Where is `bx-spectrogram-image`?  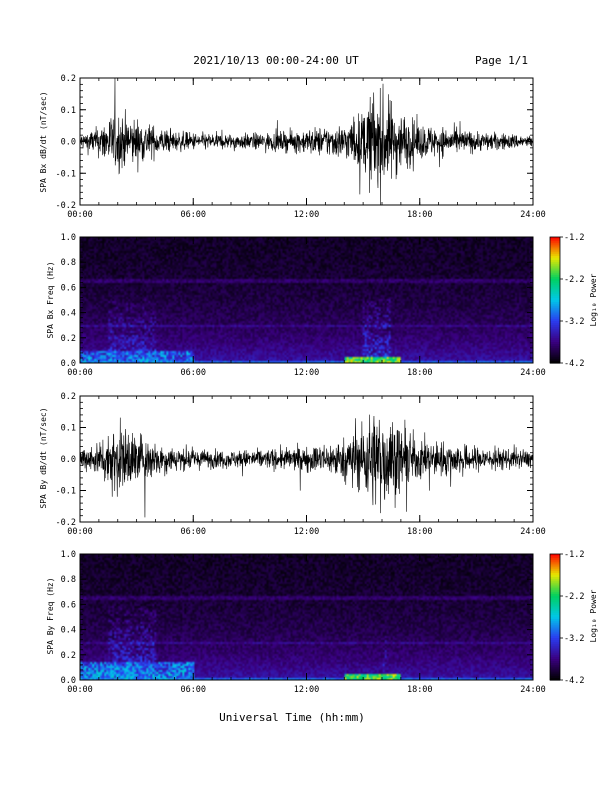 bx-spectrogram-image is located at coordinates (306, 300).